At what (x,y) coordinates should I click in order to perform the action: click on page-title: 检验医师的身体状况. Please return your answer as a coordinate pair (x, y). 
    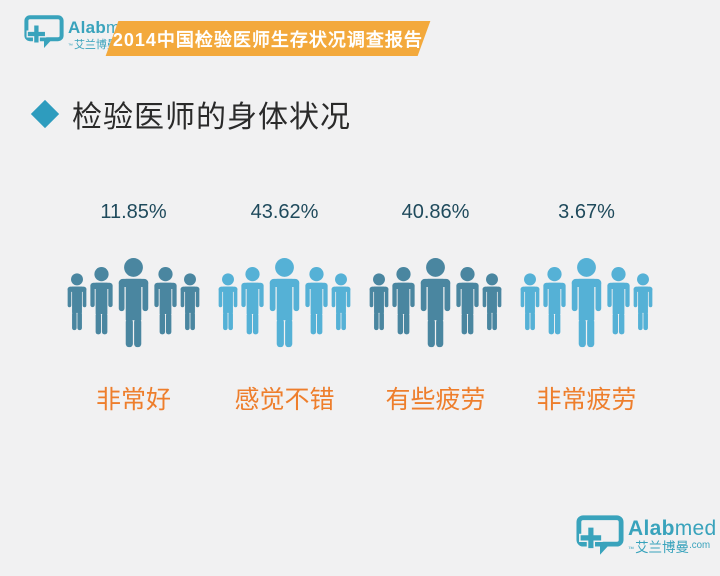
    Looking at the image, I should click on (211, 117).